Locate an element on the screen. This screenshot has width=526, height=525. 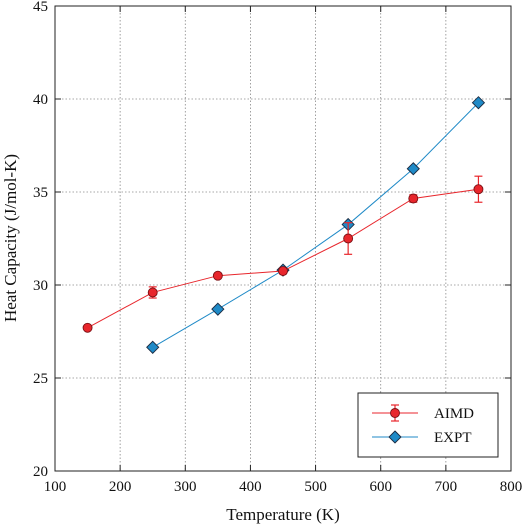
x-tick-label: 800 is located at coordinates (511, 487).